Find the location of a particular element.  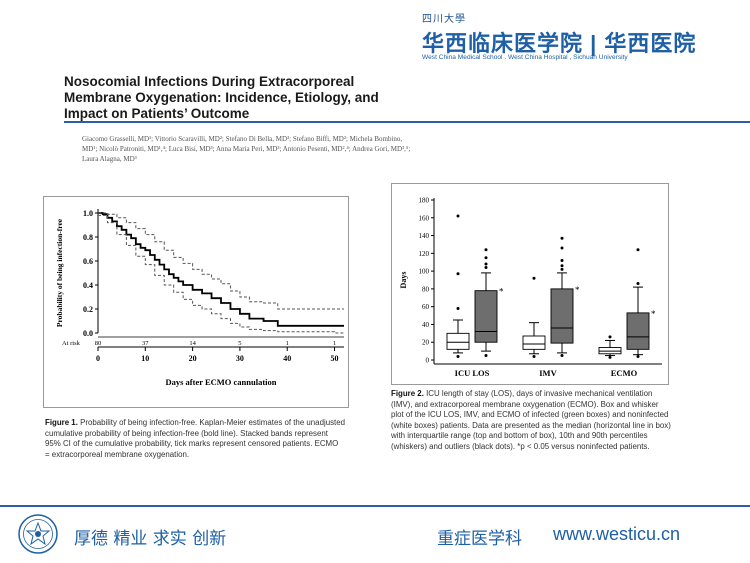

km-y-tick-label: 0.4 is located at coordinates (88, 285).